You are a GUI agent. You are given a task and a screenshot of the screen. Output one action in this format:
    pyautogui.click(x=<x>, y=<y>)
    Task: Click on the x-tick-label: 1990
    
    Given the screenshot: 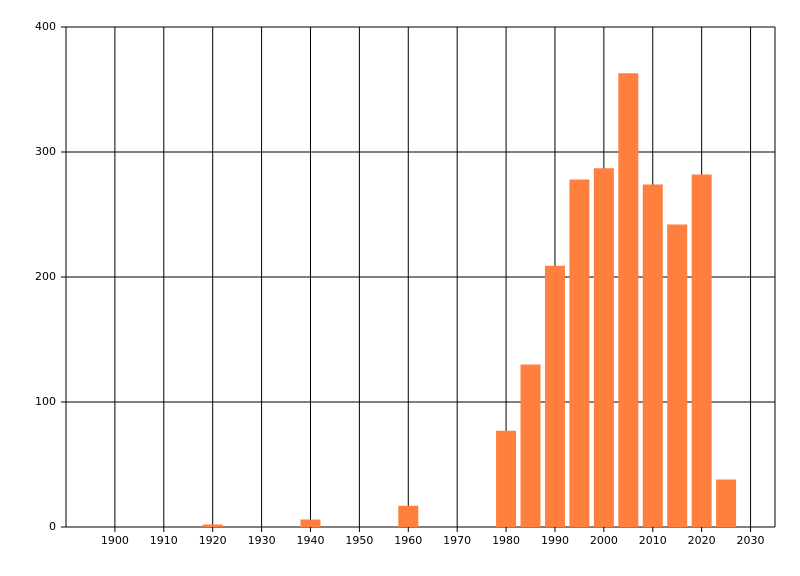 What is the action you would take?
    pyautogui.click(x=555, y=540)
    